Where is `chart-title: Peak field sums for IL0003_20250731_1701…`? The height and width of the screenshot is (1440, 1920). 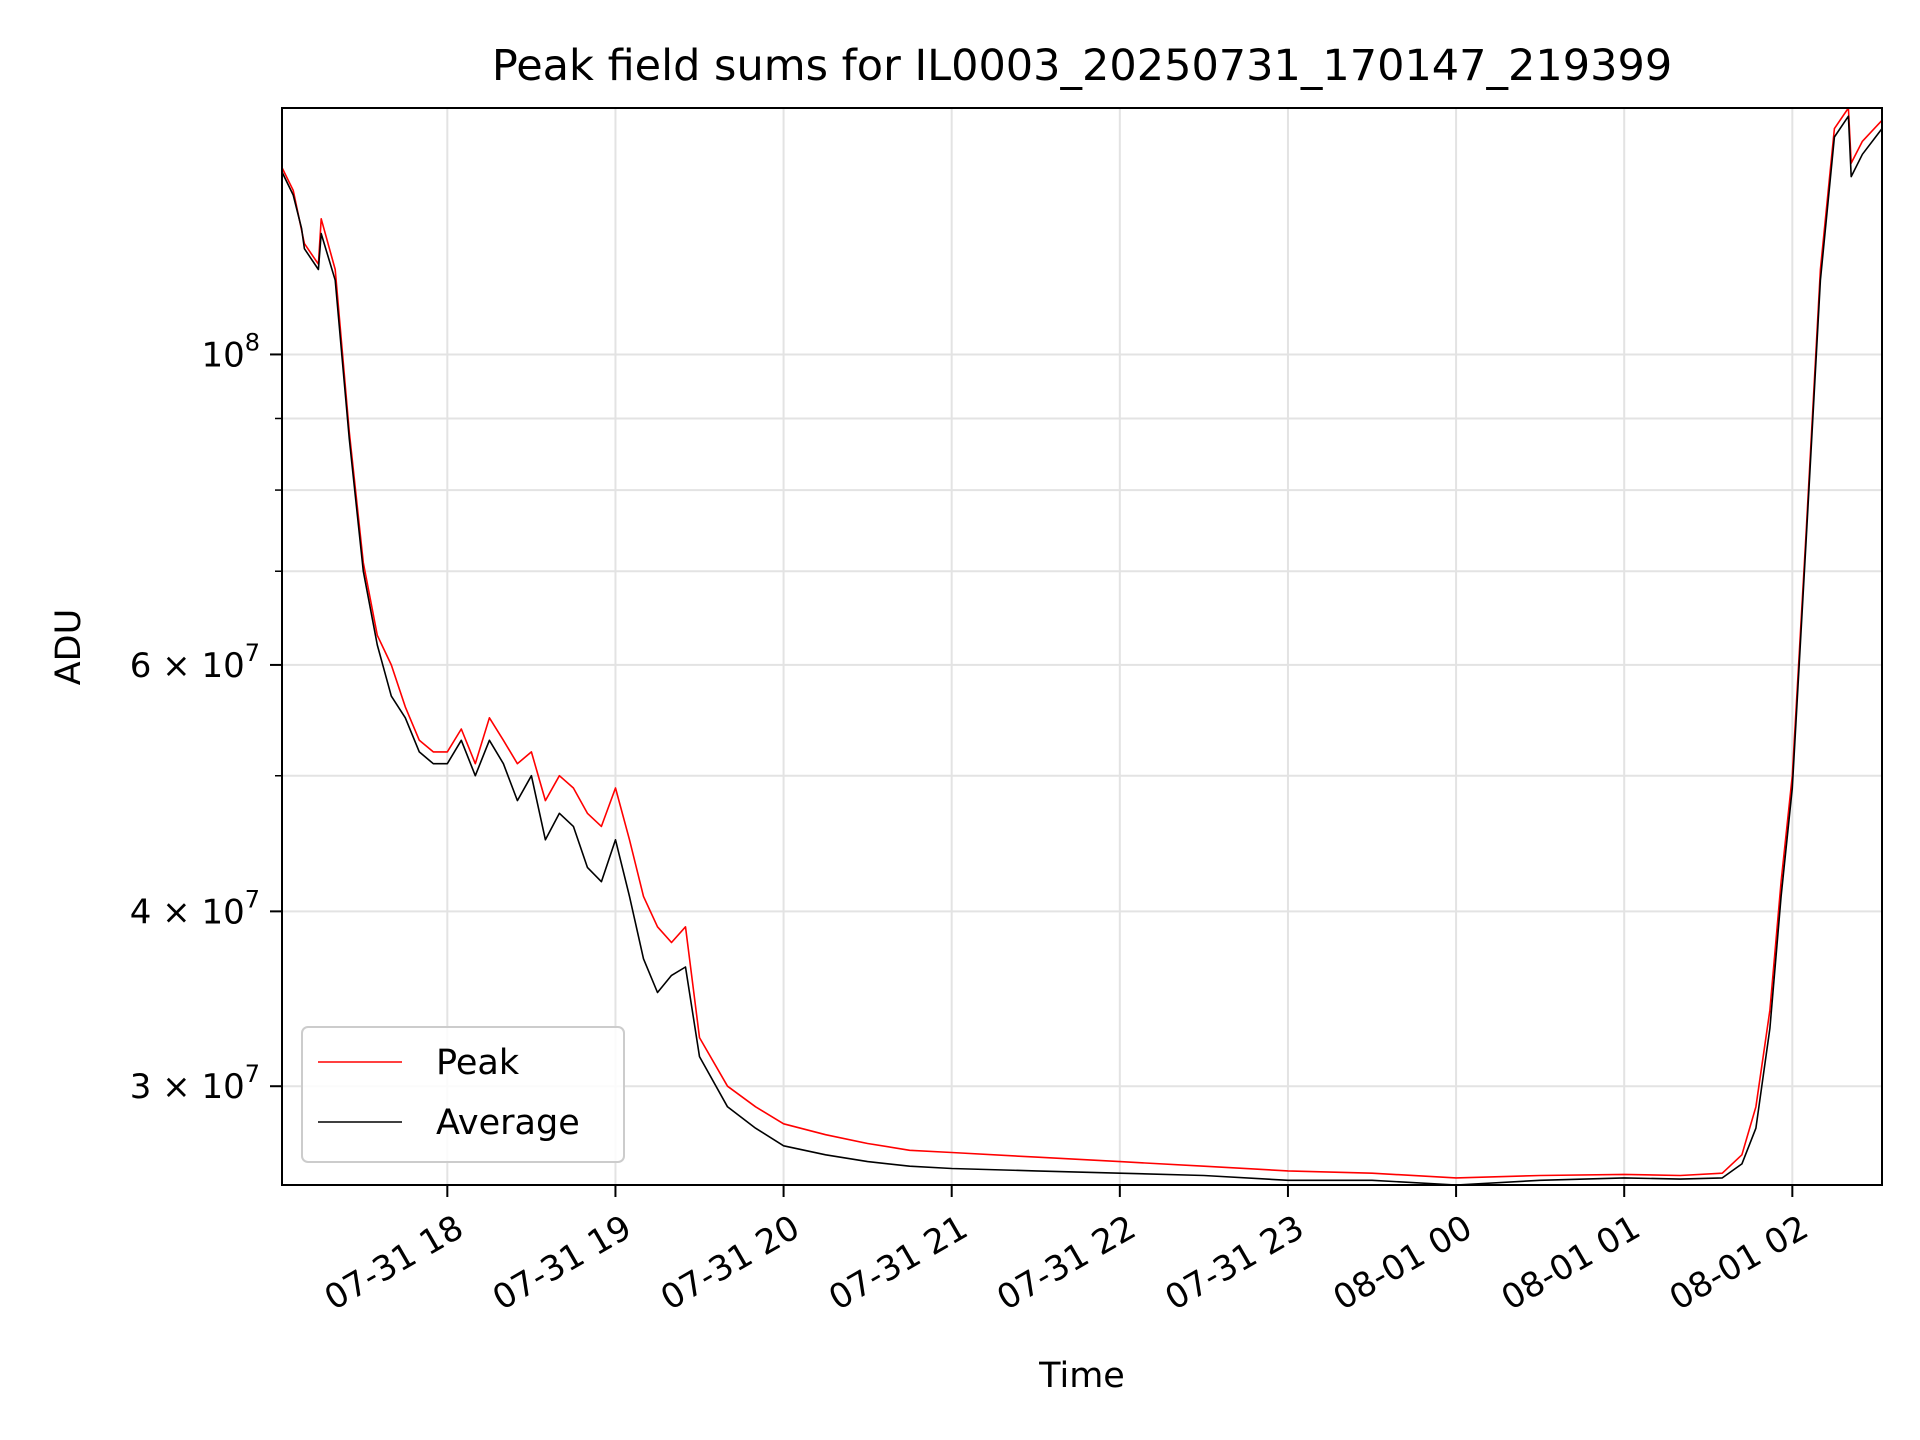
chart-title: Peak field sums for IL0003_20250731_1701… is located at coordinates (1082, 66).